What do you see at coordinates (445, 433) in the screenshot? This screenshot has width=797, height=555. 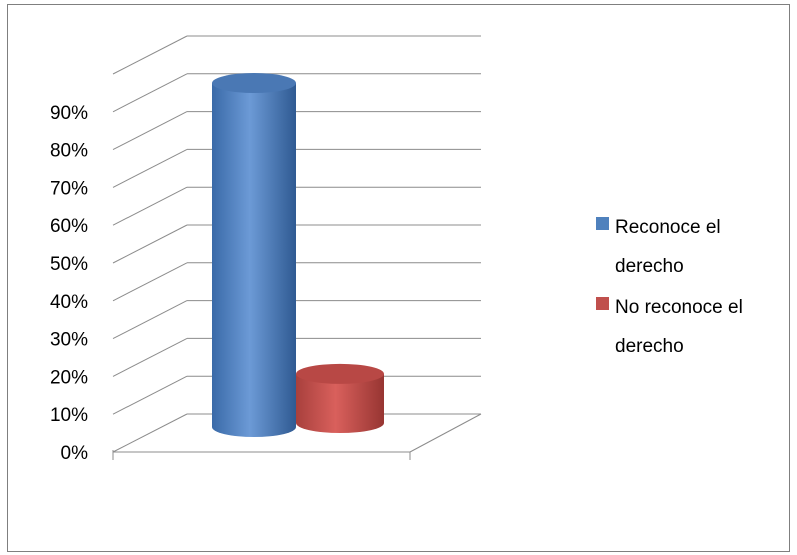 I see `floor-right-edge` at bounding box center [445, 433].